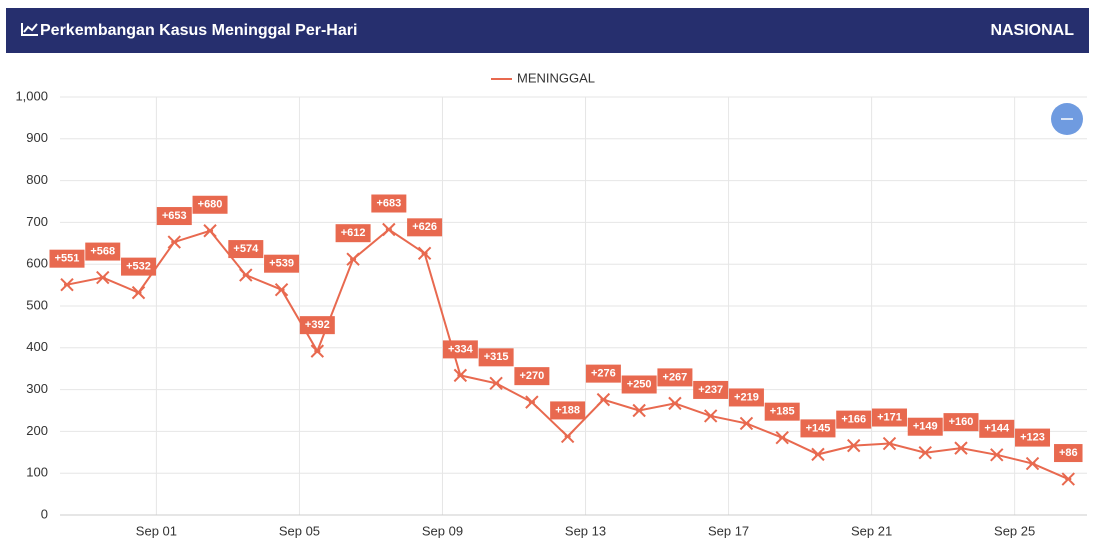 The image size is (1099, 542). I want to click on value-label: +392, so click(317, 325).